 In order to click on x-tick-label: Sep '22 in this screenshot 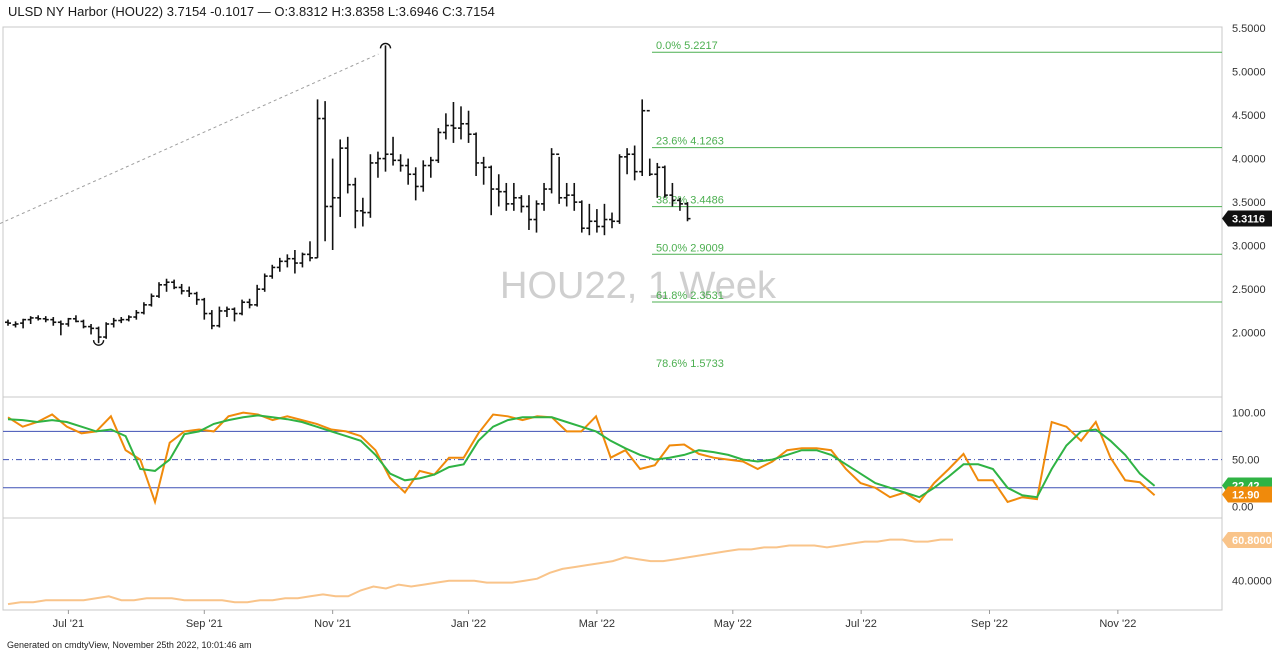, I will do `click(989, 624)`.